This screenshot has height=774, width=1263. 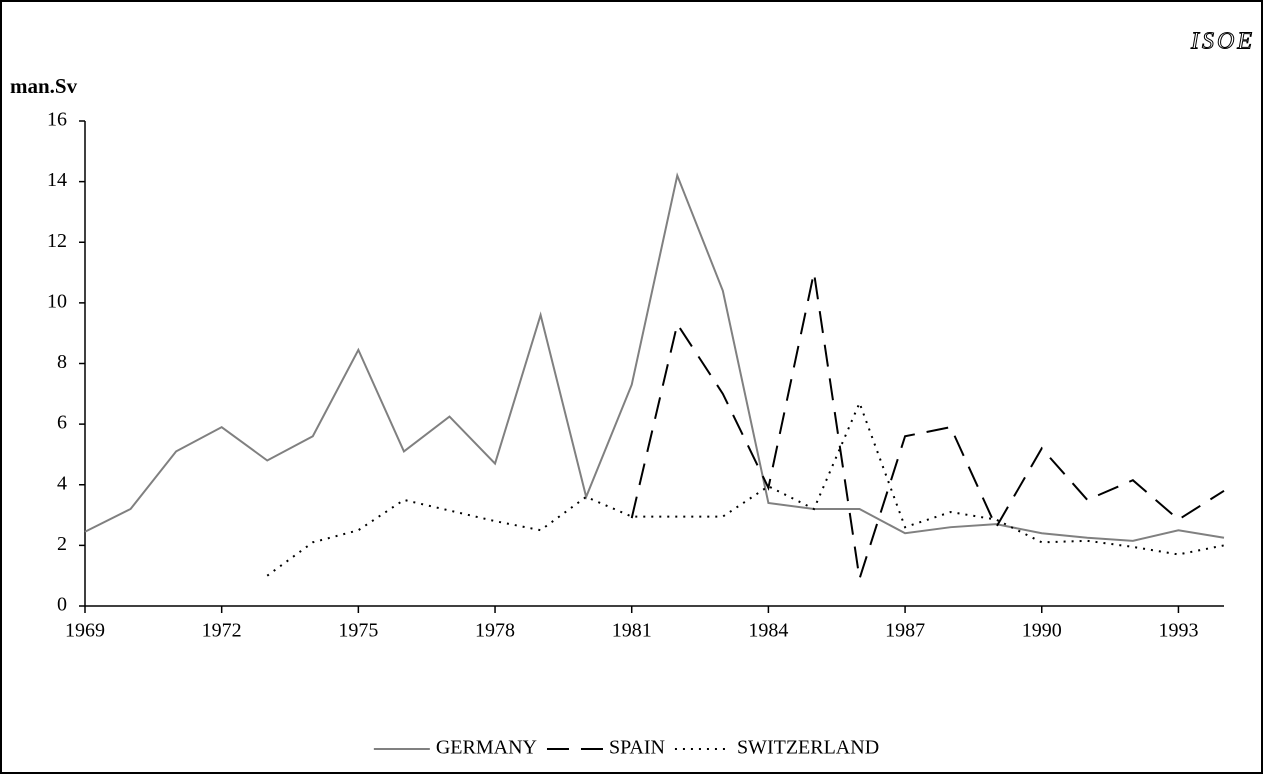 I want to click on x-tick-label: 1972, so click(x=222, y=631).